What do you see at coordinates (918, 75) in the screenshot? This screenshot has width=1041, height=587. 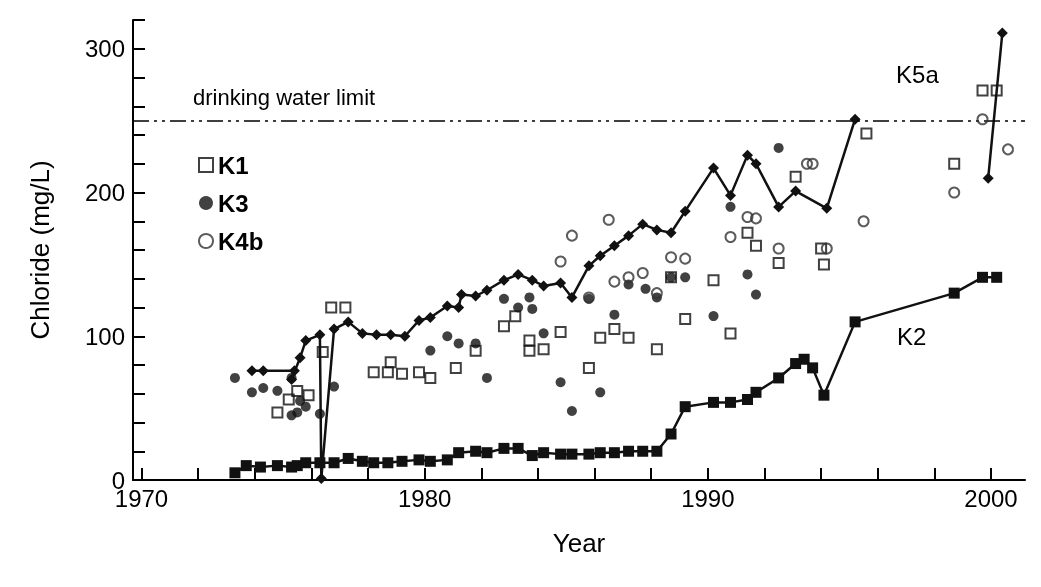 I see `annotation: K5a` at bounding box center [918, 75].